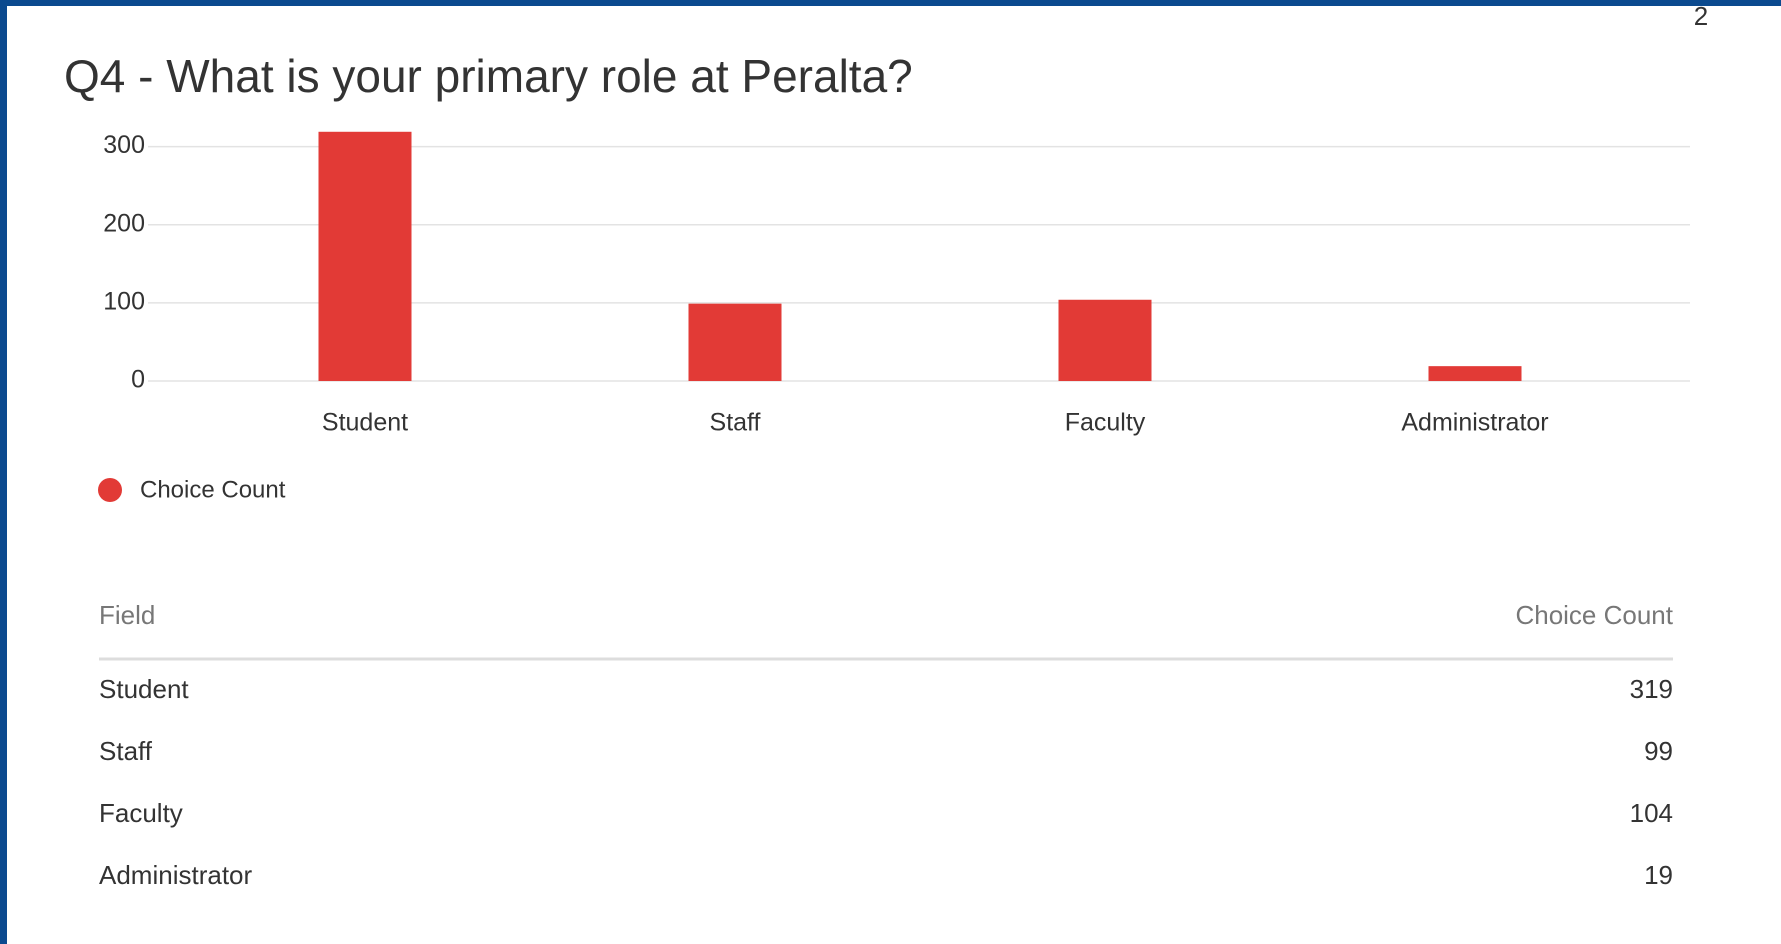 The image size is (1781, 944). I want to click on table-header: Field, so click(127, 615).